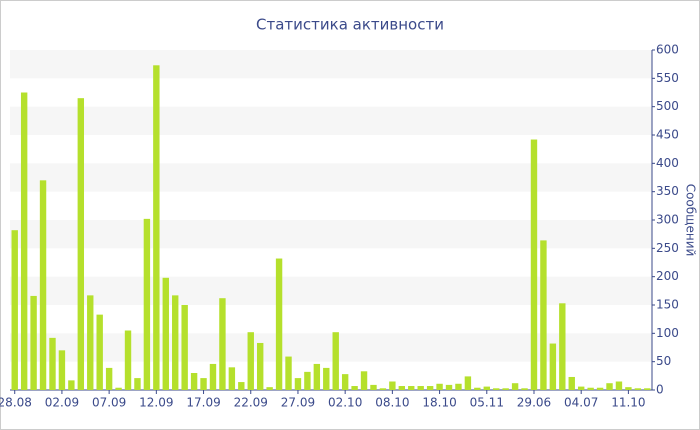 Image resolution: width=700 pixels, height=430 pixels. What do you see at coordinates (487, 403) in the screenshot?
I see `x-tick-label: 05.11` at bounding box center [487, 403].